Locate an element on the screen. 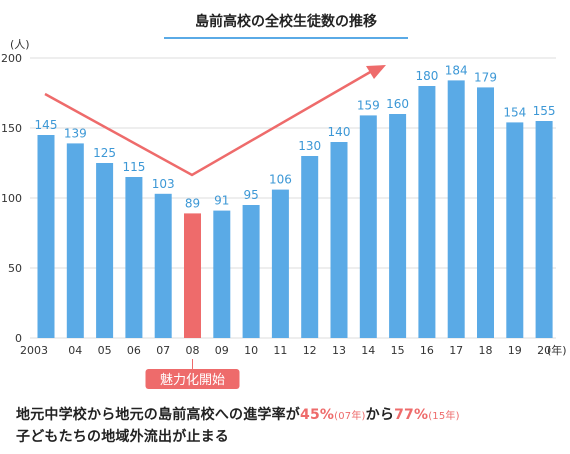 This screenshot has height=454, width=570. value-label-16: 180 is located at coordinates (426, 76).